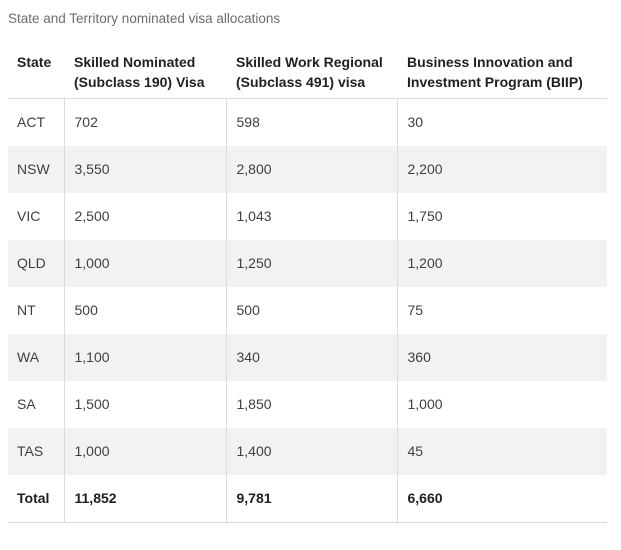 The width and height of the screenshot is (621, 550). Describe the element at coordinates (311, 357) in the screenshot. I see `value-cell: 340` at that location.